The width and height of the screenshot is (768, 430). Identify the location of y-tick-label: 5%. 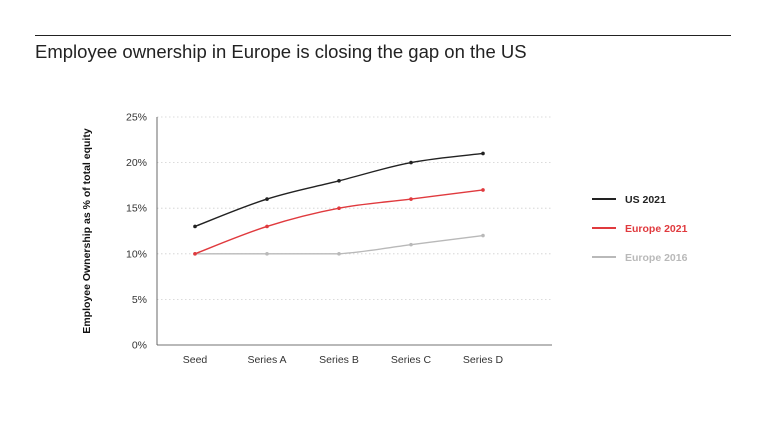
(139, 300).